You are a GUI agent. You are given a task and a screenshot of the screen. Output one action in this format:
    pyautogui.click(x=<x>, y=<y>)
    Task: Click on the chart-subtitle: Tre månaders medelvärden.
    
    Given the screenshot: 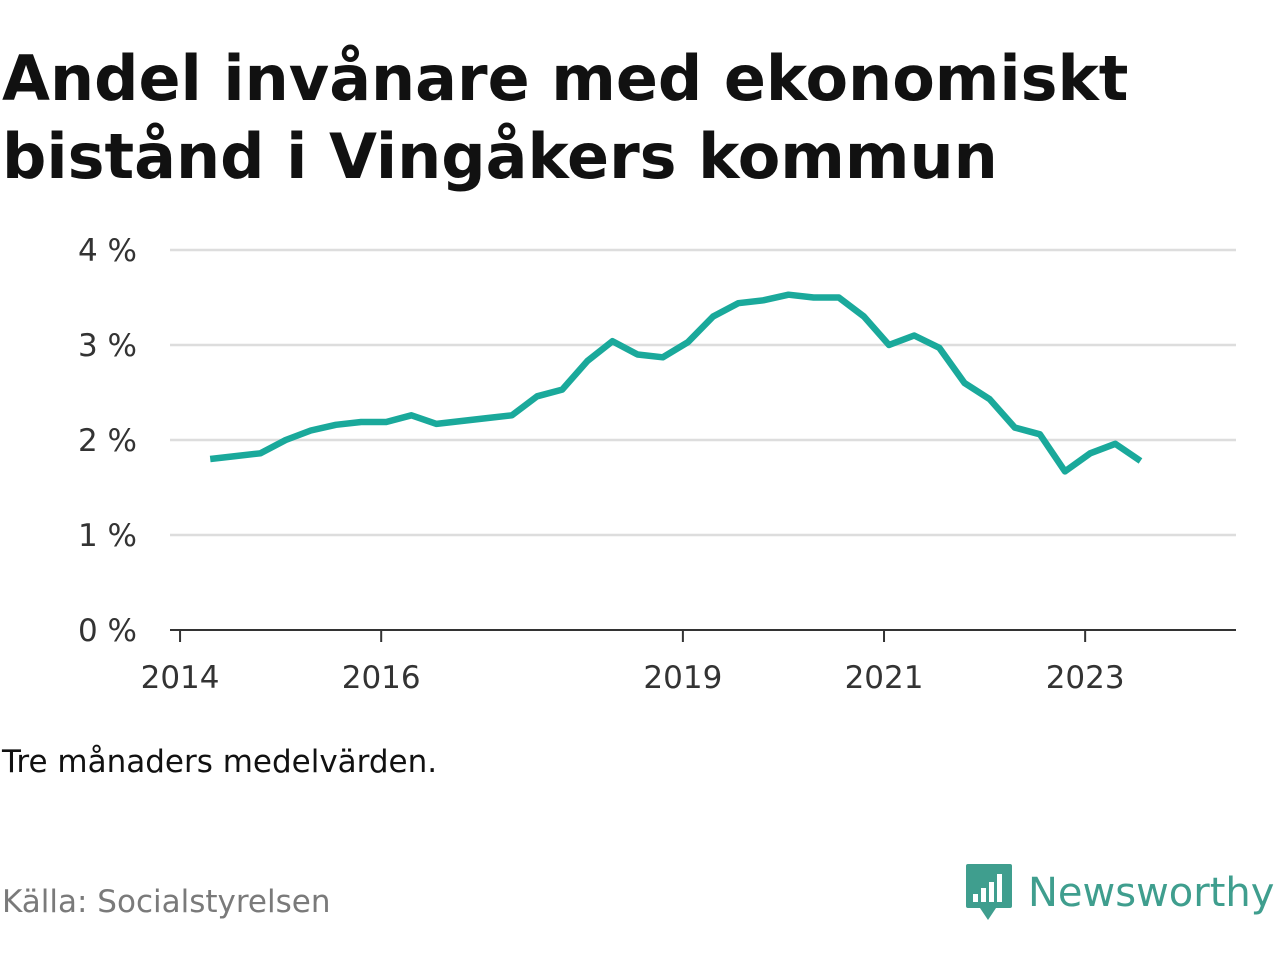 What is the action you would take?
    pyautogui.click(x=220, y=762)
    